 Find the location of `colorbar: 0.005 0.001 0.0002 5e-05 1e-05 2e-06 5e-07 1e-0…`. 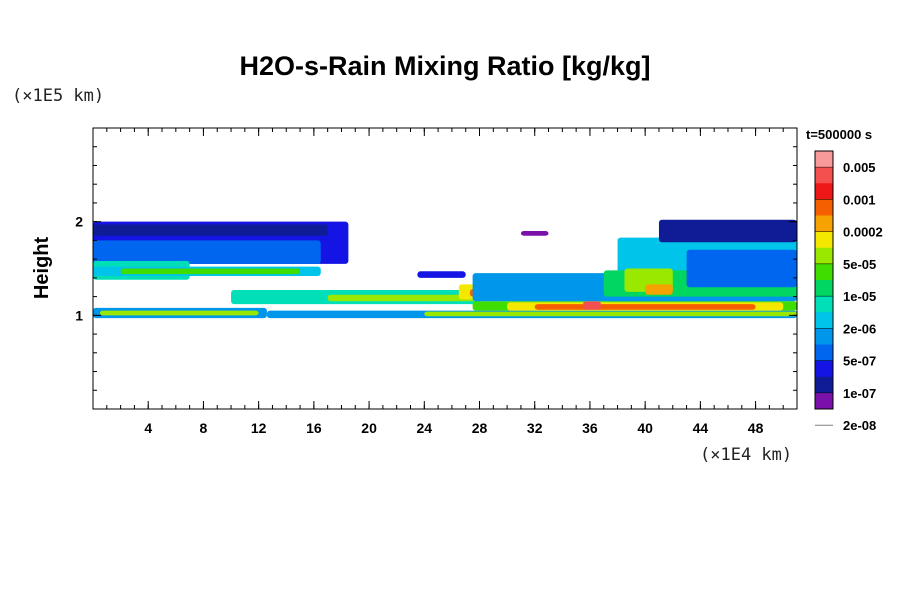

colorbar: 0.005 0.001 0.0002 5e-05 1e-05 2e-06 5e-07 1e-0… is located at coordinates (848, 291).